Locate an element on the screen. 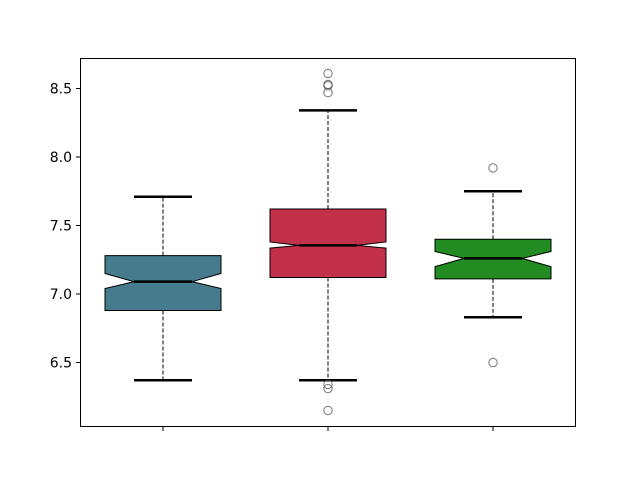 Image resolution: width=640 pixels, height=485 pixels. y-tick-label: 8.0 is located at coordinates (61, 158).